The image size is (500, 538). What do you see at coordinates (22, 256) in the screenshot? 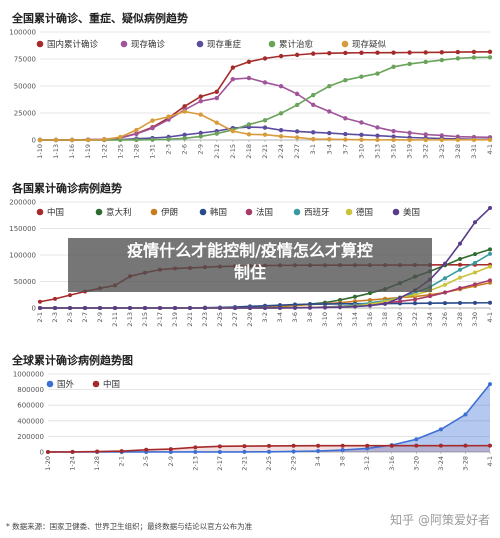
I see `y-tick-label: 100000` at bounding box center [22, 256].